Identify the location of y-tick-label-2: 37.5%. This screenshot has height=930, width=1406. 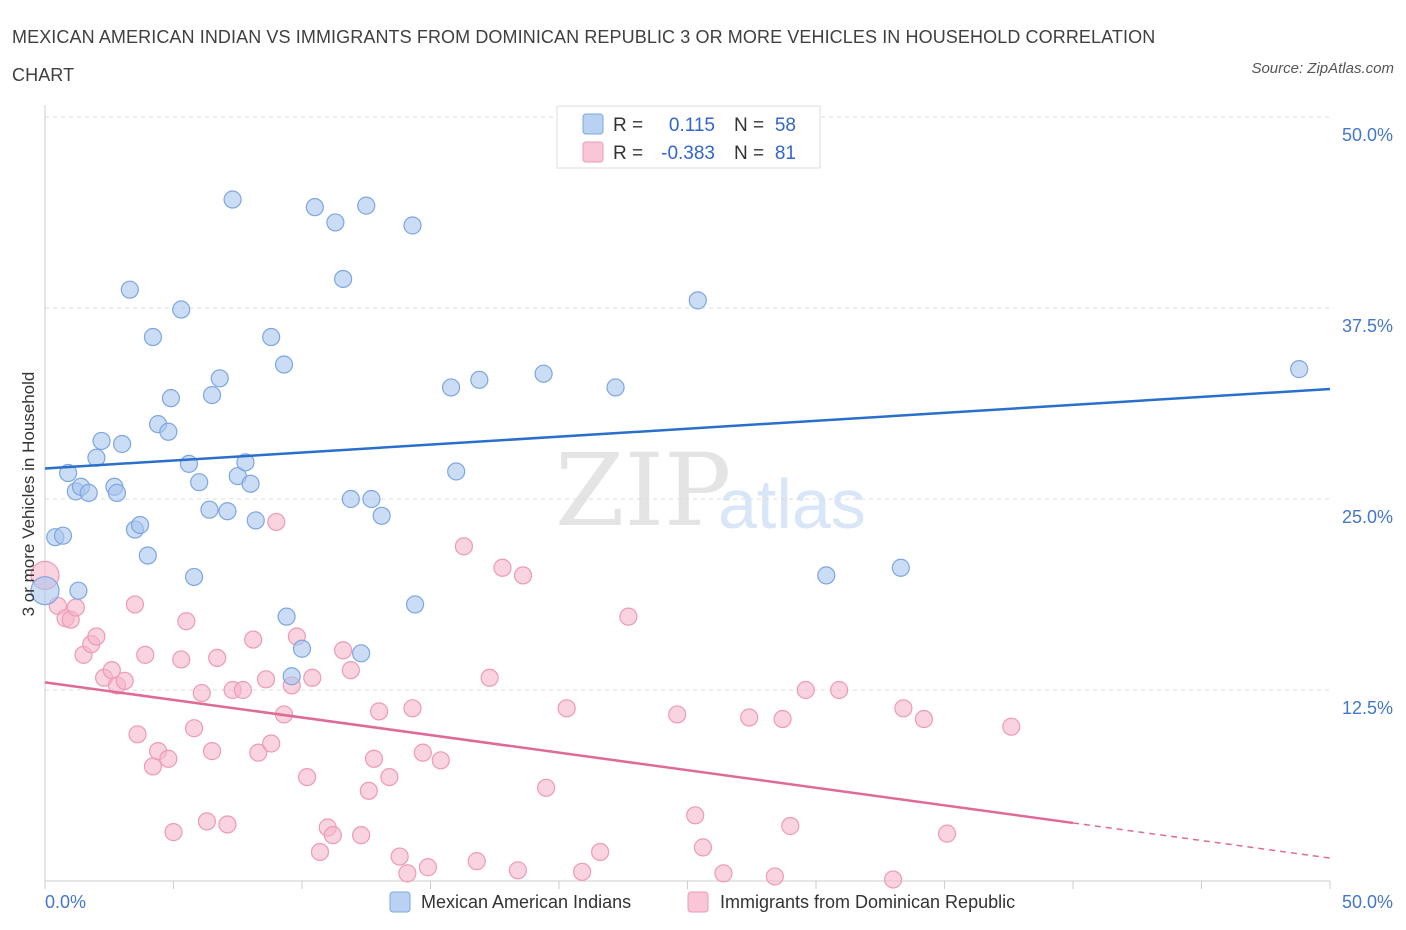
(1367, 326).